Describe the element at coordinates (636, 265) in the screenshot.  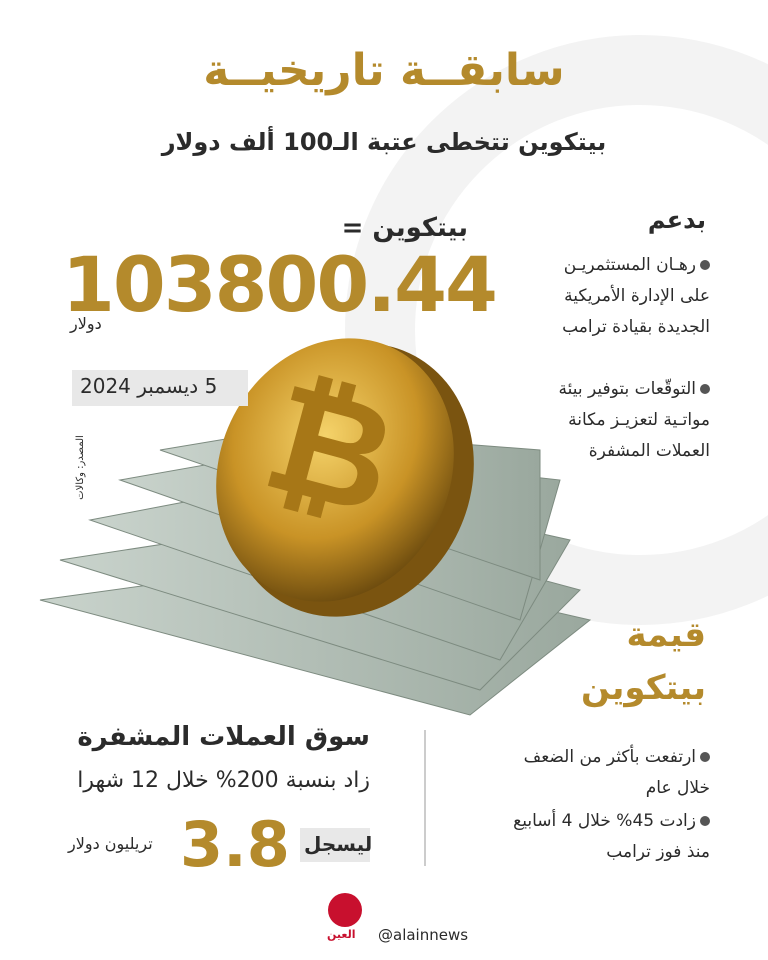
I see `support-line: رهـان المستثمريـن` at that location.